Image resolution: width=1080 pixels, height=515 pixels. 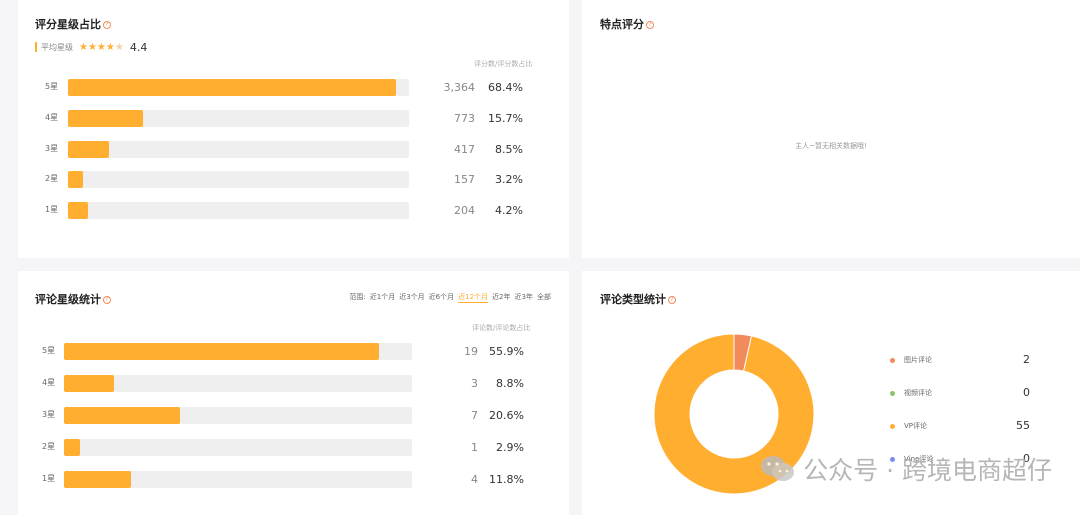 I want to click on bar-percentage: 4.2%, so click(x=509, y=211).